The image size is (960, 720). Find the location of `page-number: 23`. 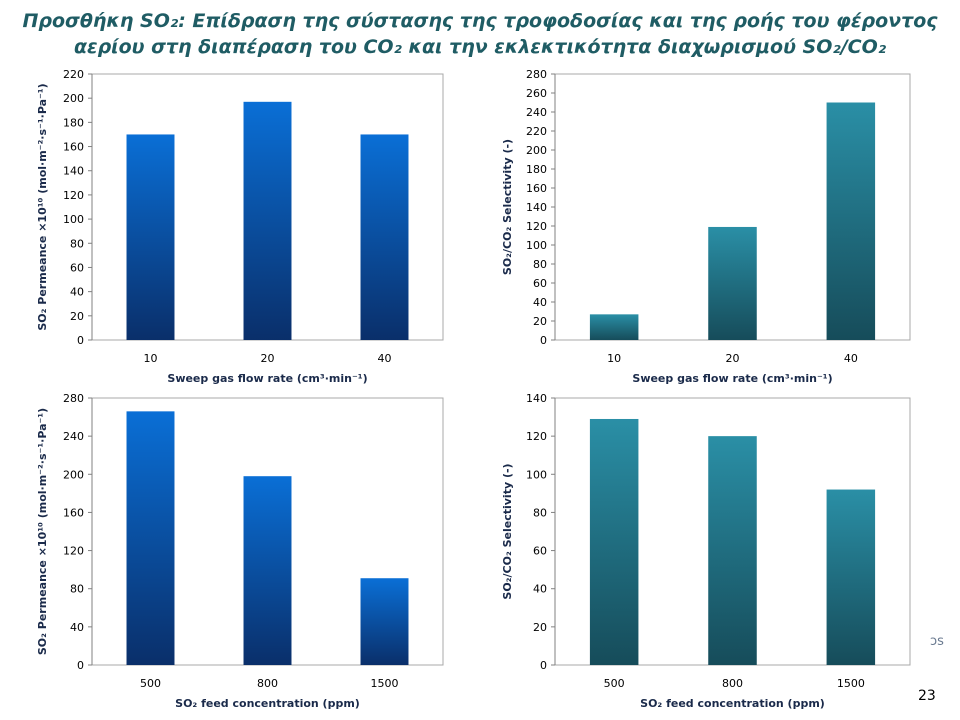

page-number: 23 is located at coordinates (927, 696).